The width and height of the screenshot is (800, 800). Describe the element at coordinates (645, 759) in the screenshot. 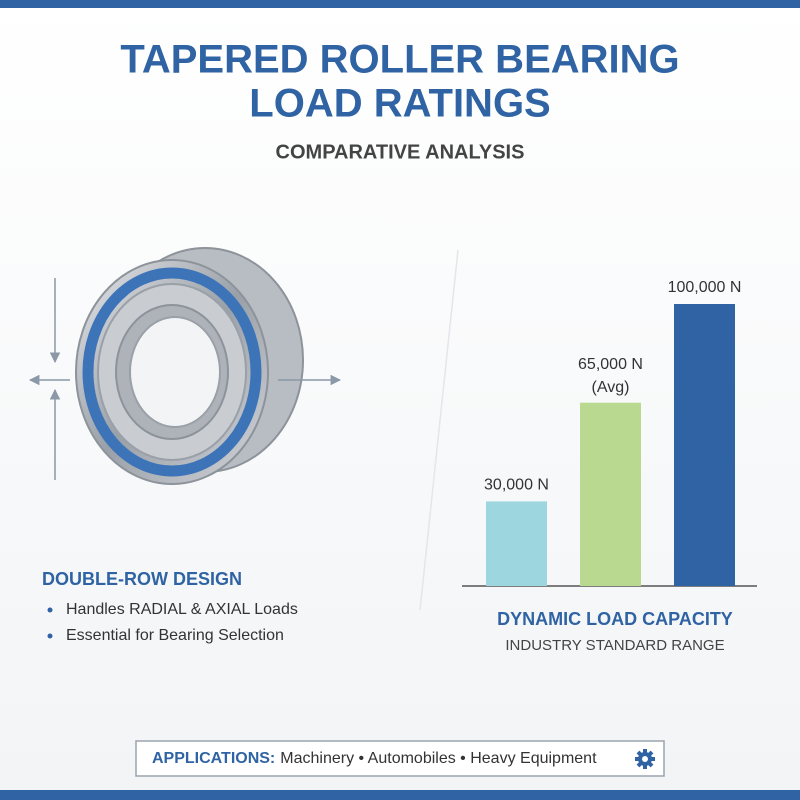

I see `gear-icon` at that location.